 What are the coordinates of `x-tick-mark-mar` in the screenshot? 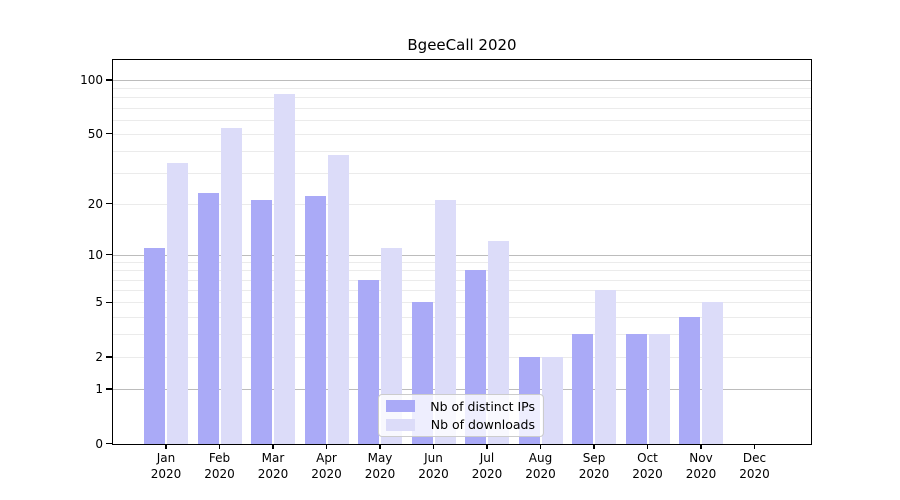 It's located at (273, 446).